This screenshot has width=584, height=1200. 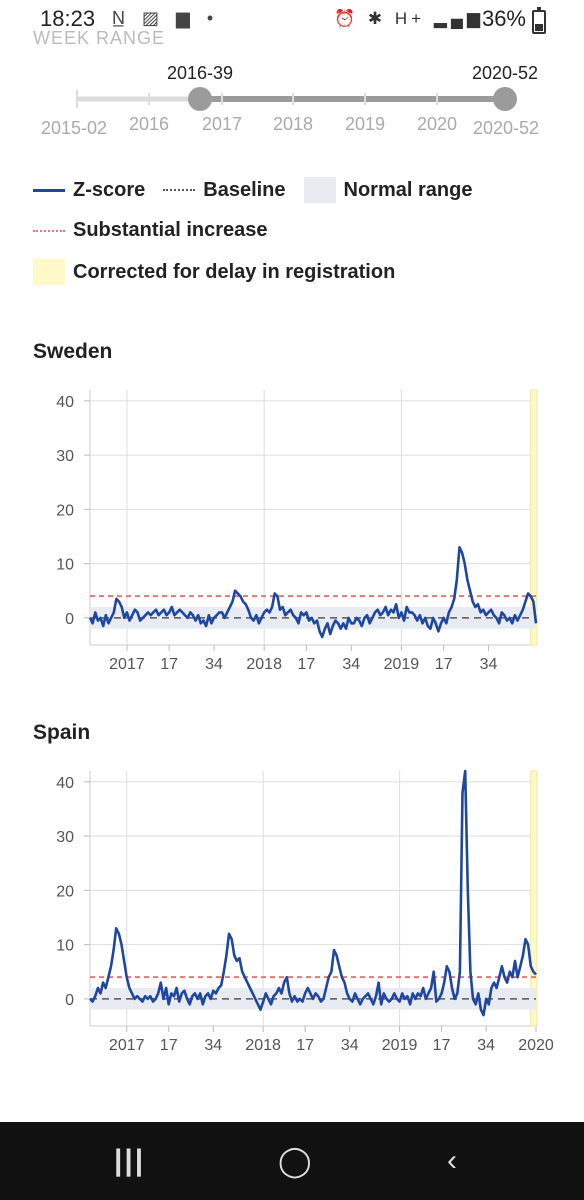 I want to click on slider-end-label: 2020-52, so click(x=505, y=73).